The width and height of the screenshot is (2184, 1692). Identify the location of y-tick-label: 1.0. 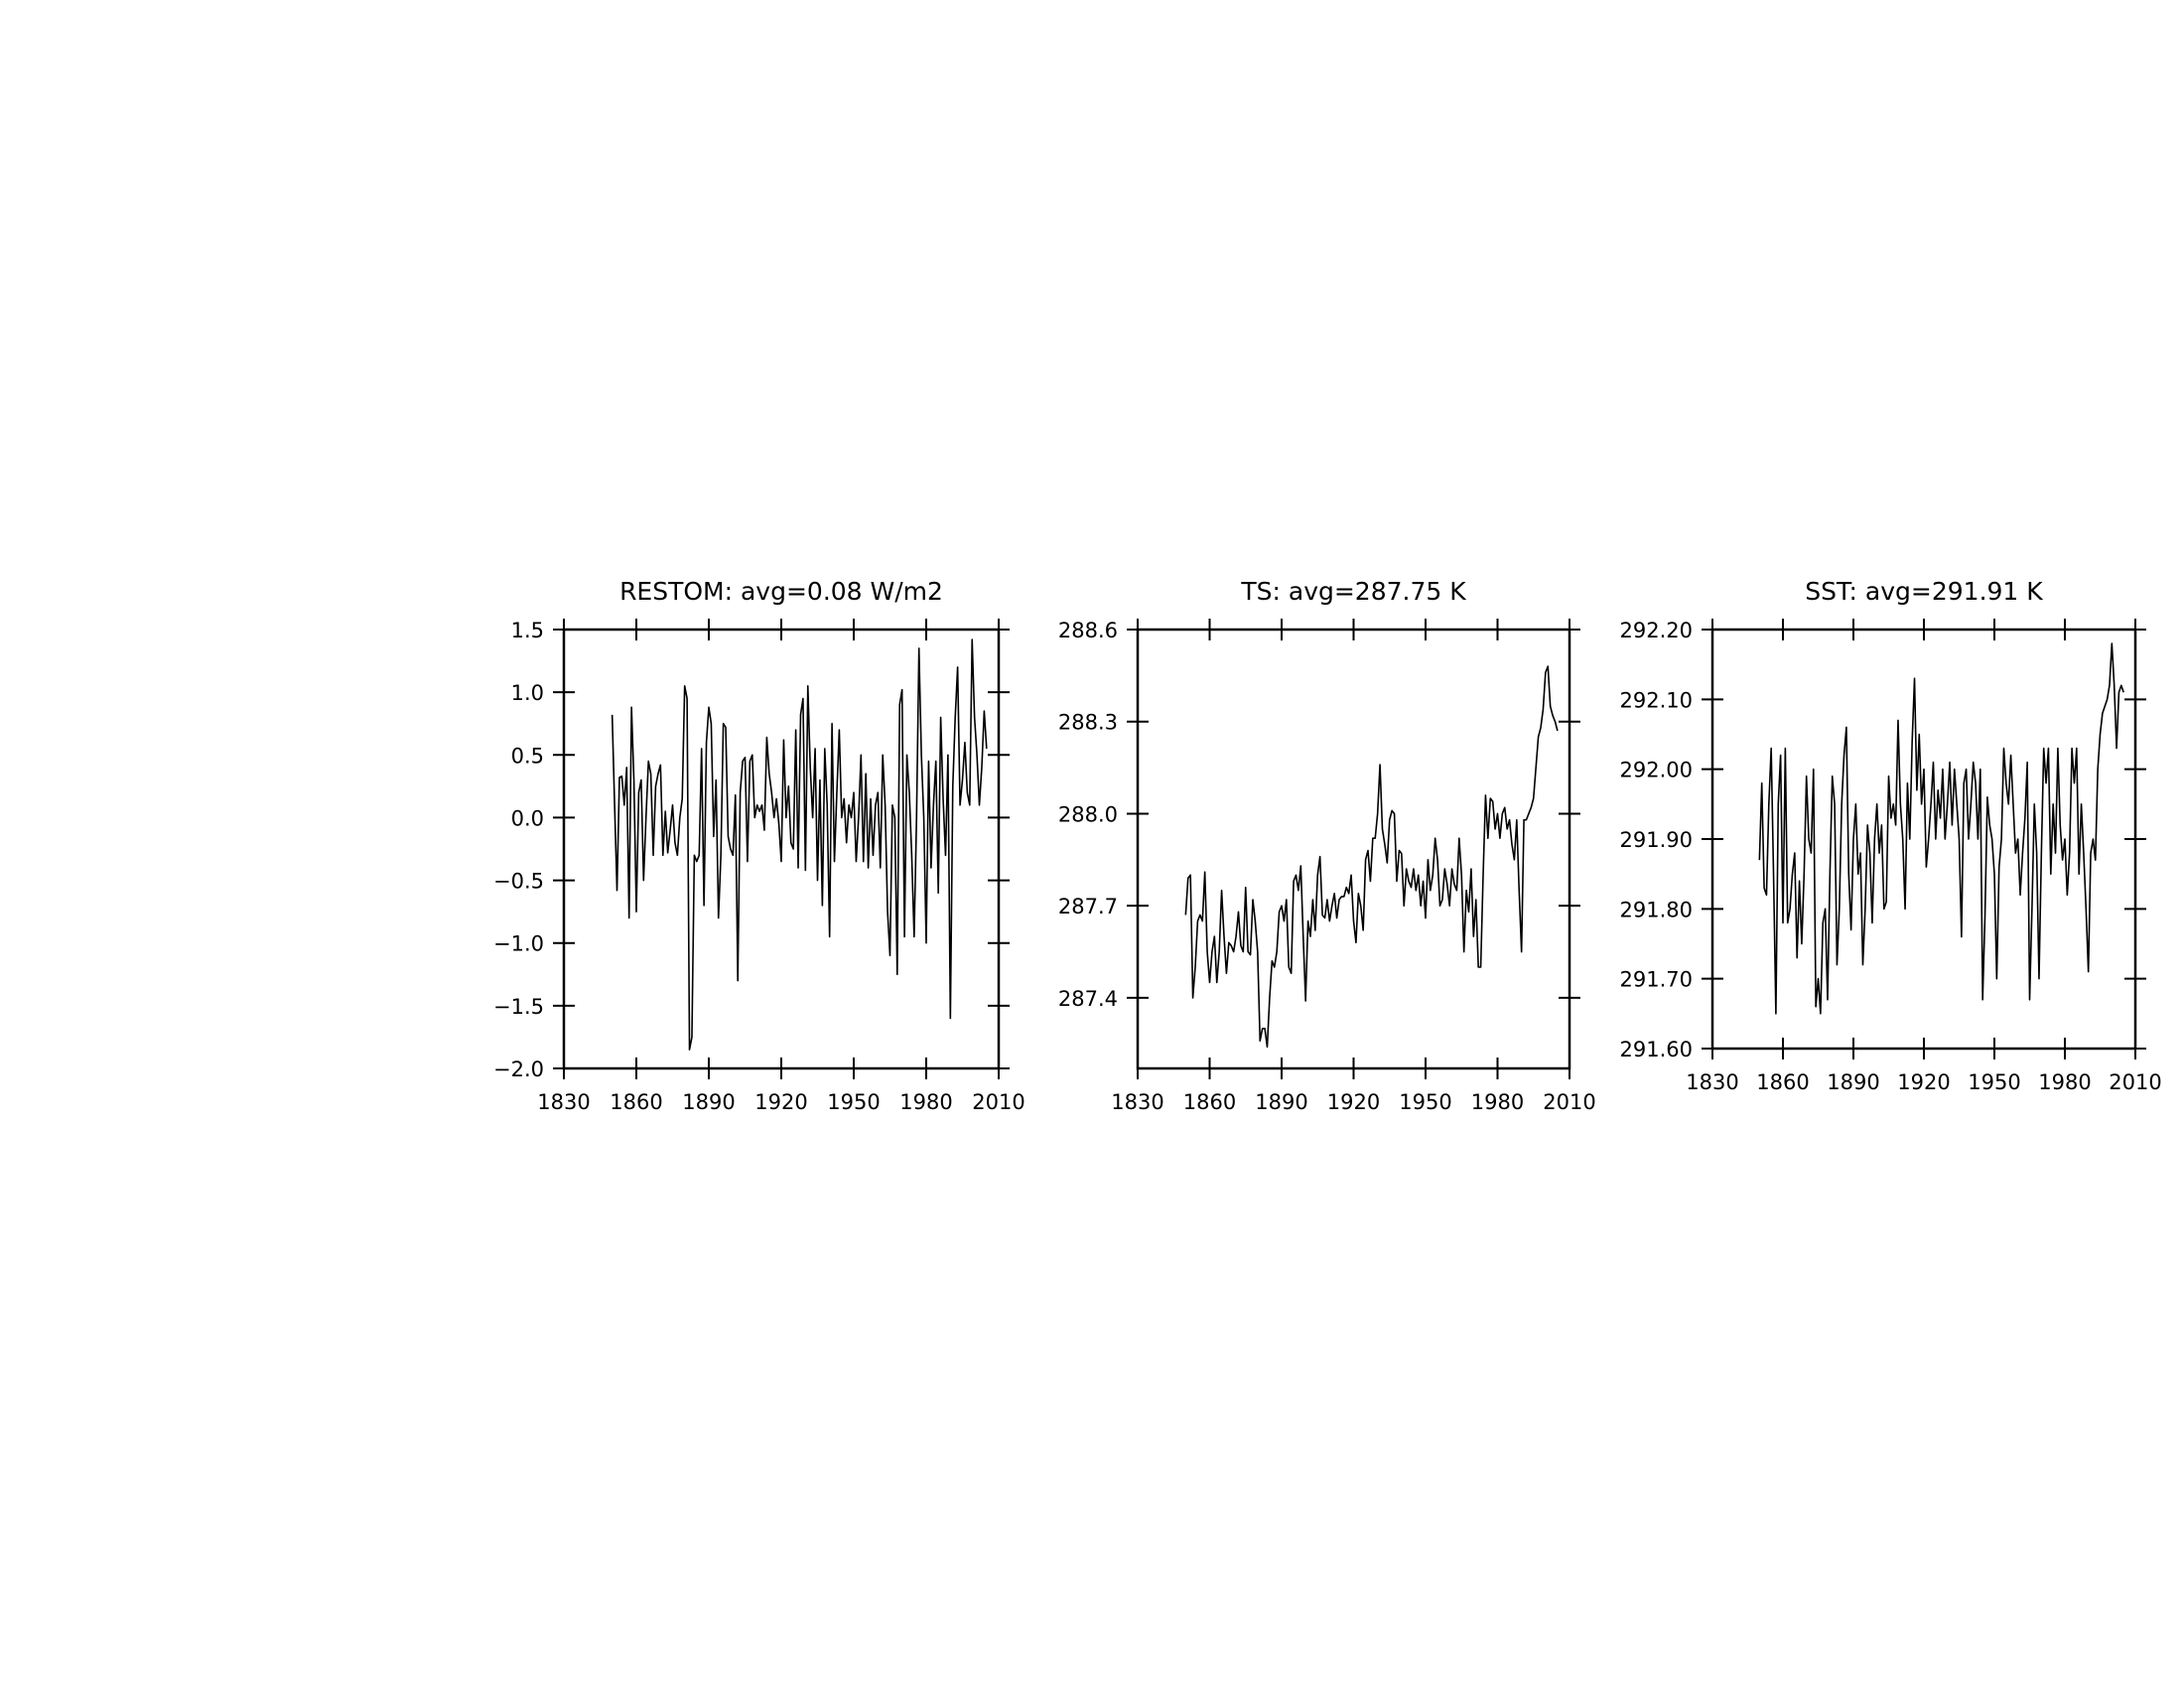
(527, 693).